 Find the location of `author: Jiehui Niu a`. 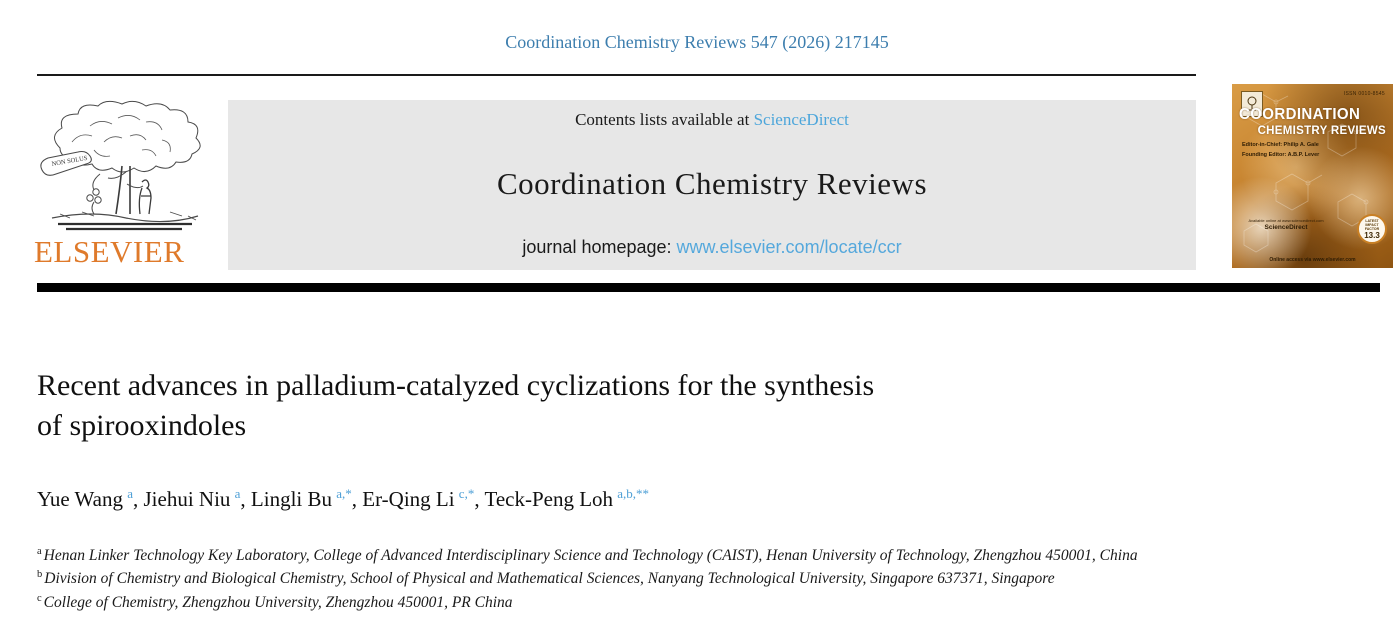

author: Jiehui Niu a is located at coordinates (192, 498).